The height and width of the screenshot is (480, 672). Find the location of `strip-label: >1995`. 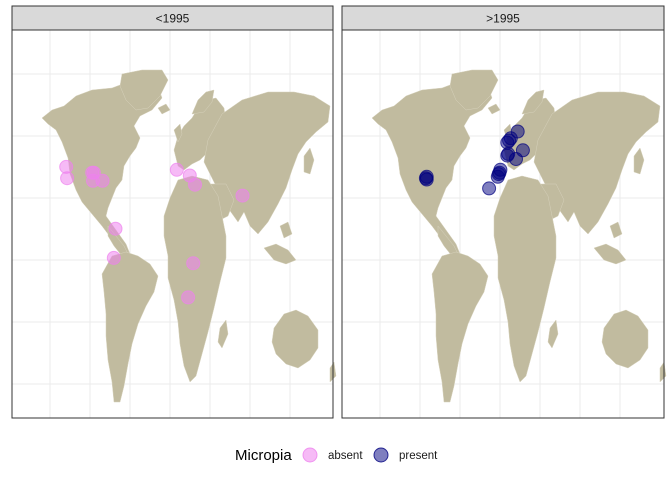

strip-label: >1995 is located at coordinates (503, 19).